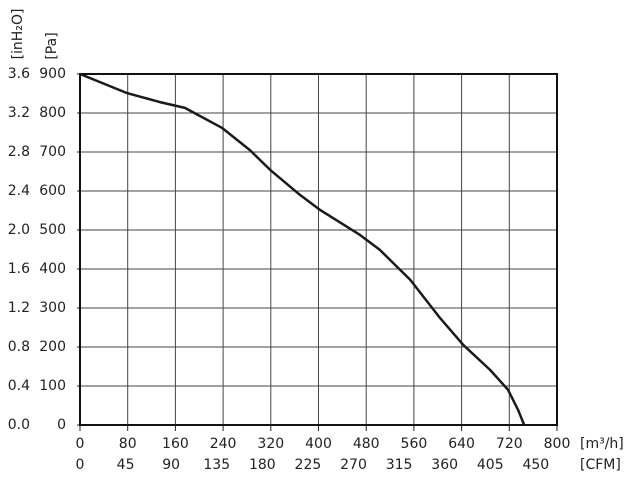 The height and width of the screenshot is (482, 633). What do you see at coordinates (52, 191) in the screenshot?
I see `y-tick-label: 600` at bounding box center [52, 191].